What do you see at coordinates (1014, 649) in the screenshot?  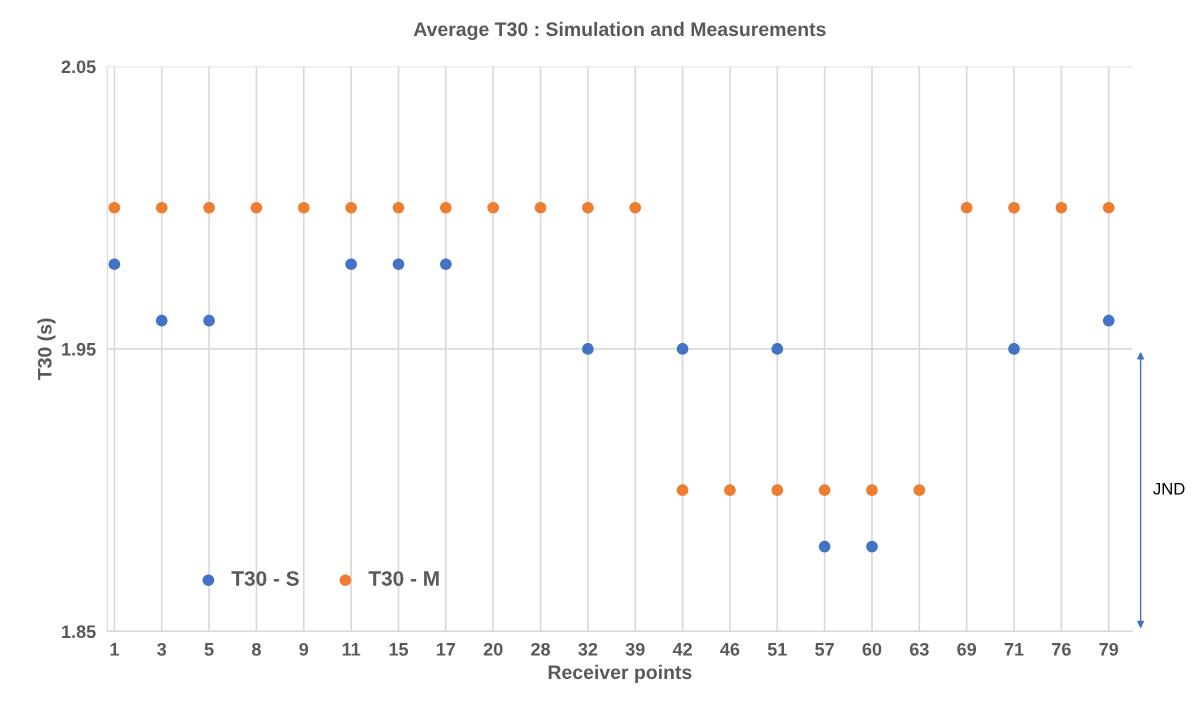 I see `x-tick-label: 71` at bounding box center [1014, 649].